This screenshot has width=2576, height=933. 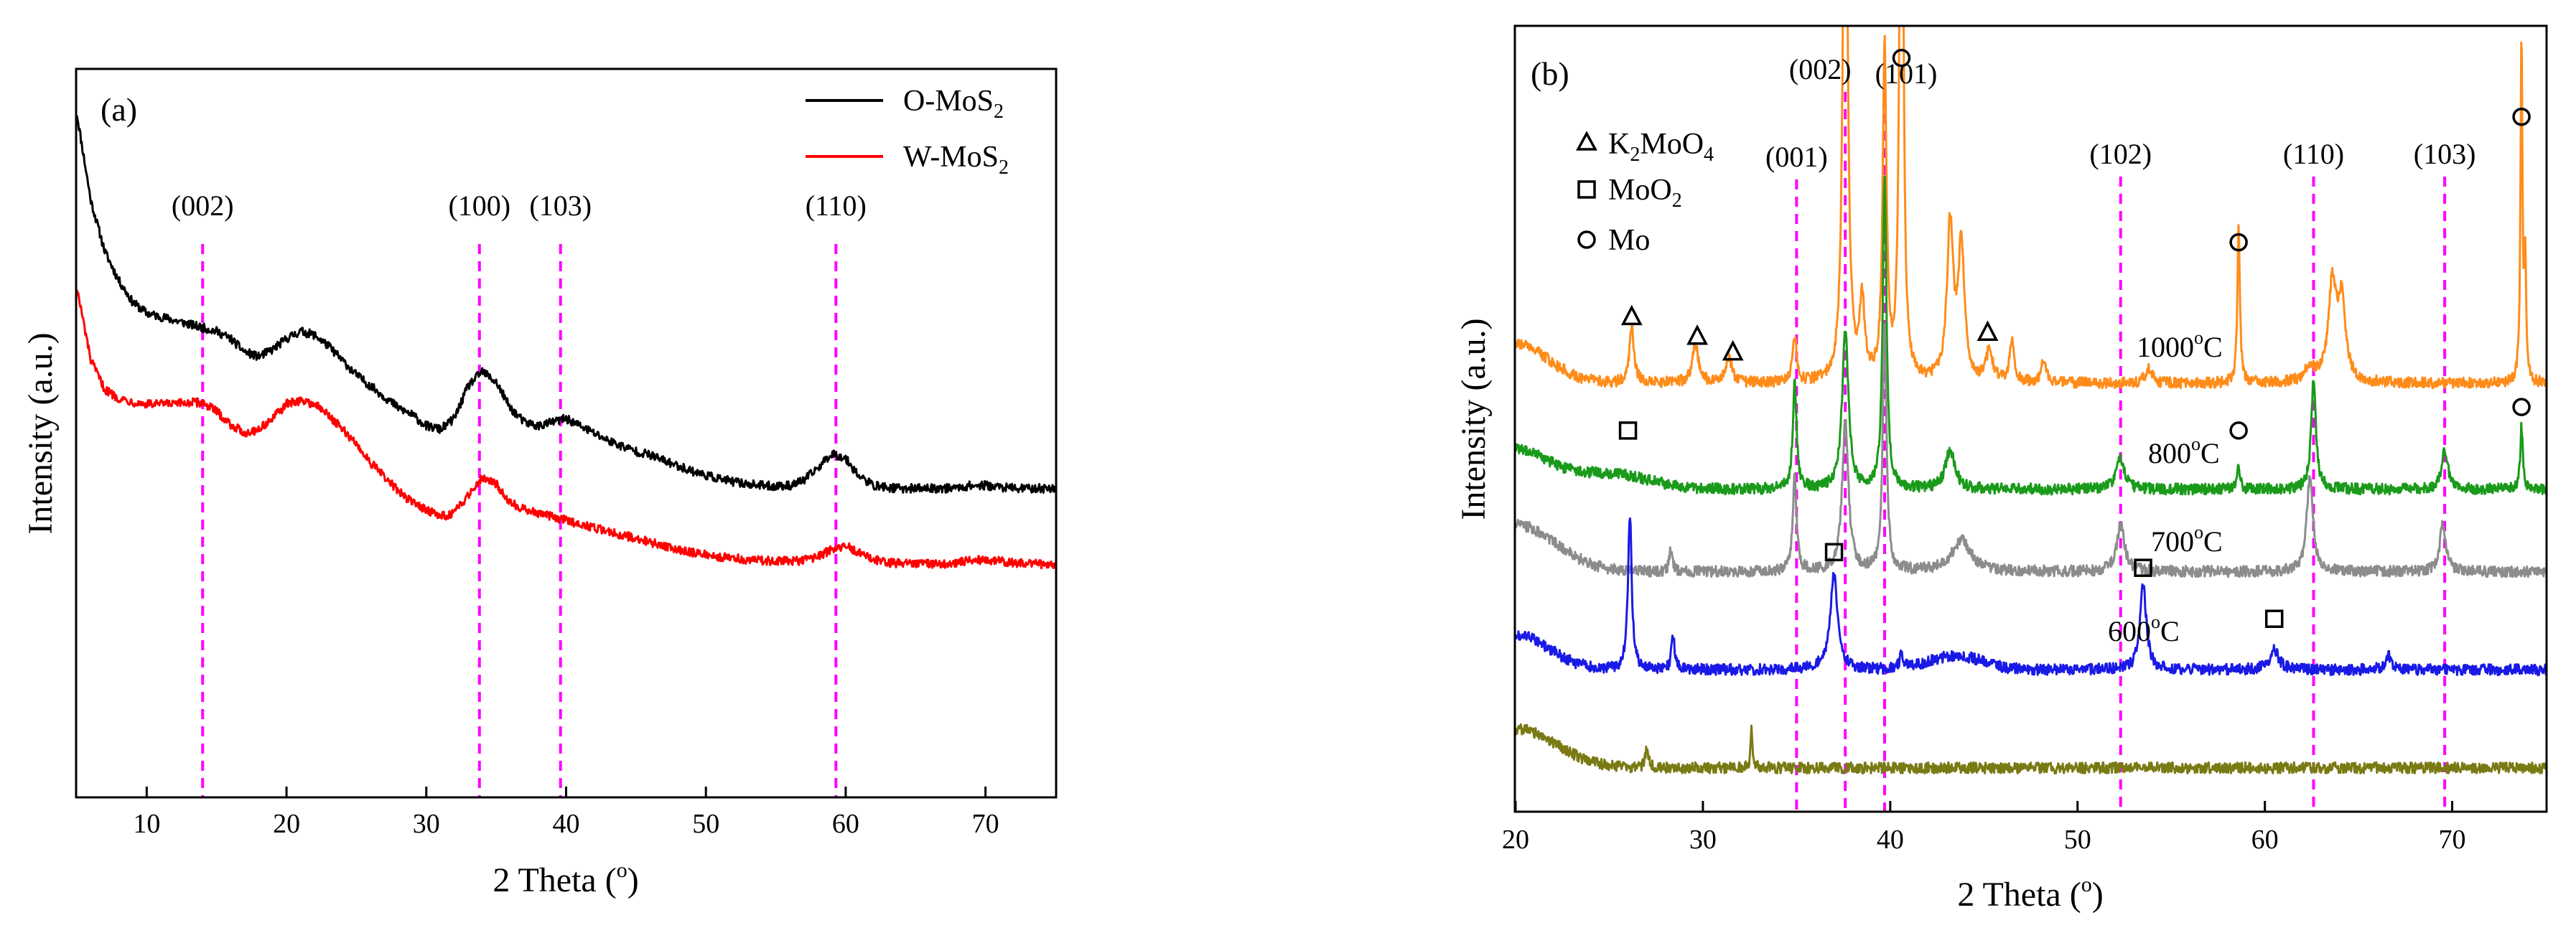 What do you see at coordinates (1586, 189) in the screenshot?
I see `square-legend-icon` at bounding box center [1586, 189].